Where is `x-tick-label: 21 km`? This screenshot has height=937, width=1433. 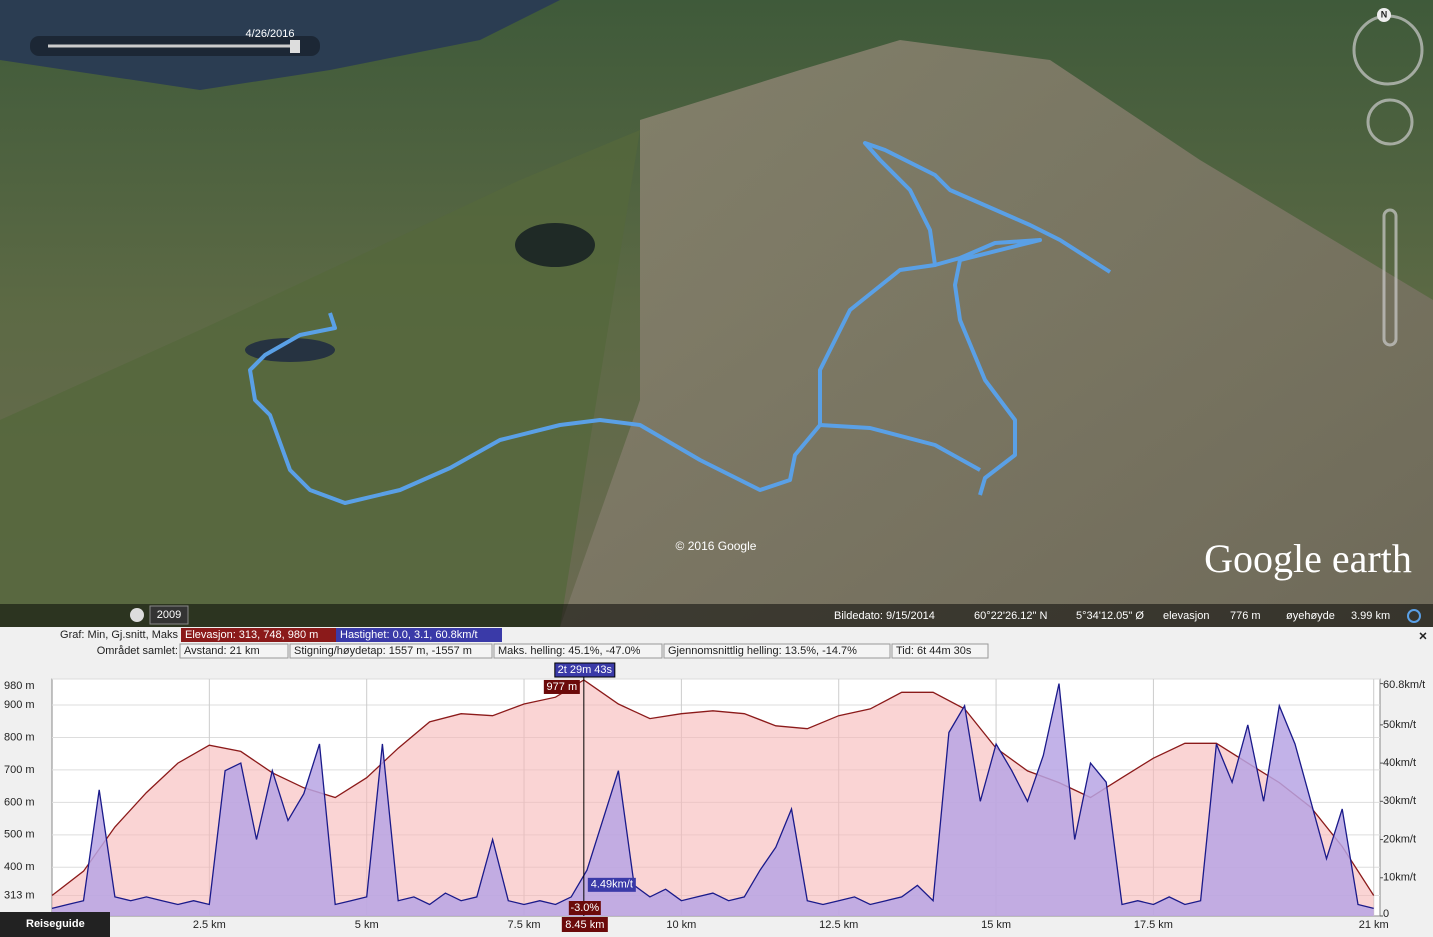 x-tick-label: 21 km is located at coordinates (1374, 925).